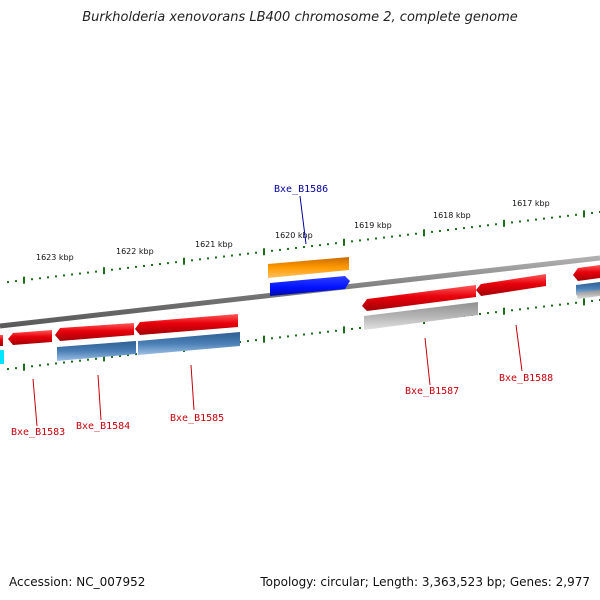 This screenshot has height=600, width=600. What do you see at coordinates (189, 343) in the screenshot?
I see `cds-b1585-bar` at bounding box center [189, 343].